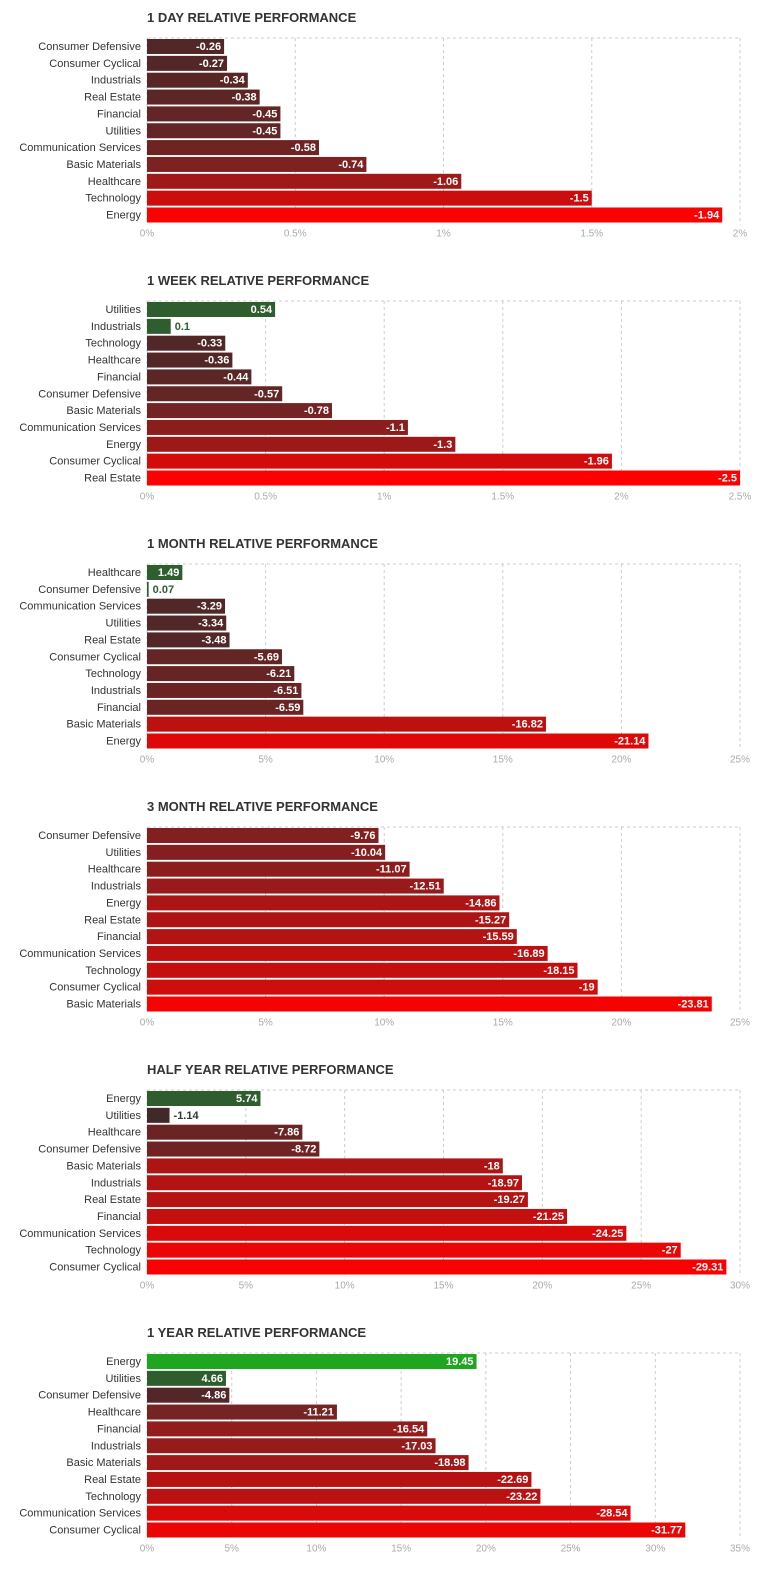  Describe the element at coordinates (95, 1531) in the screenshot. I see `category-label: Consumer Cyclical` at that location.